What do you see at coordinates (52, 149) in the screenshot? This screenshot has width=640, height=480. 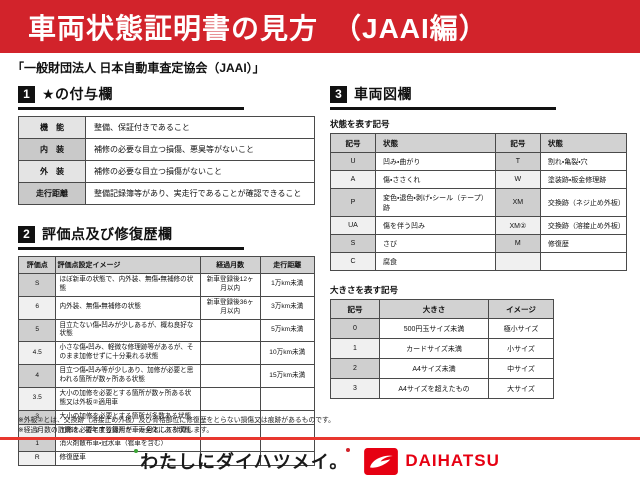 I see `criteria-label: 内 装` at bounding box center [52, 149].